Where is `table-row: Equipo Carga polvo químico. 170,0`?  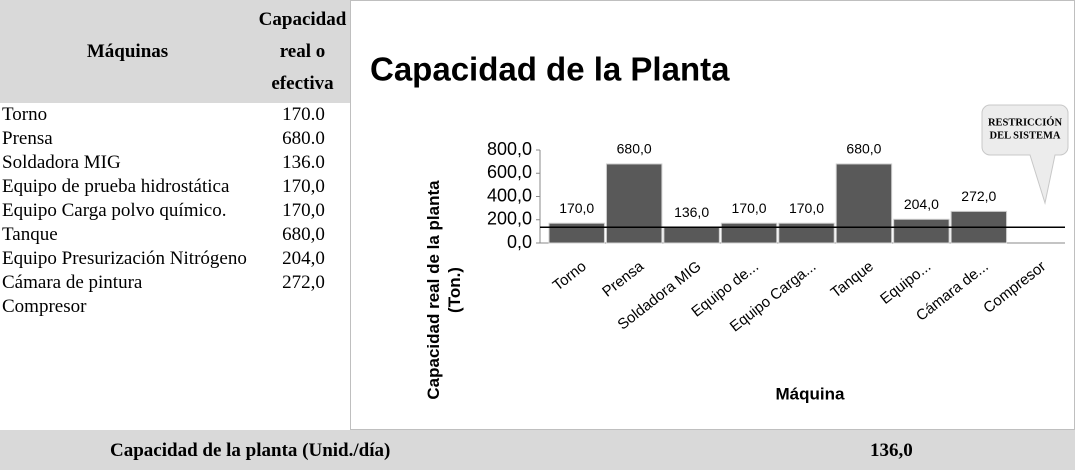 table-row: Equipo Carga polvo químico. 170,0 is located at coordinates (175, 211).